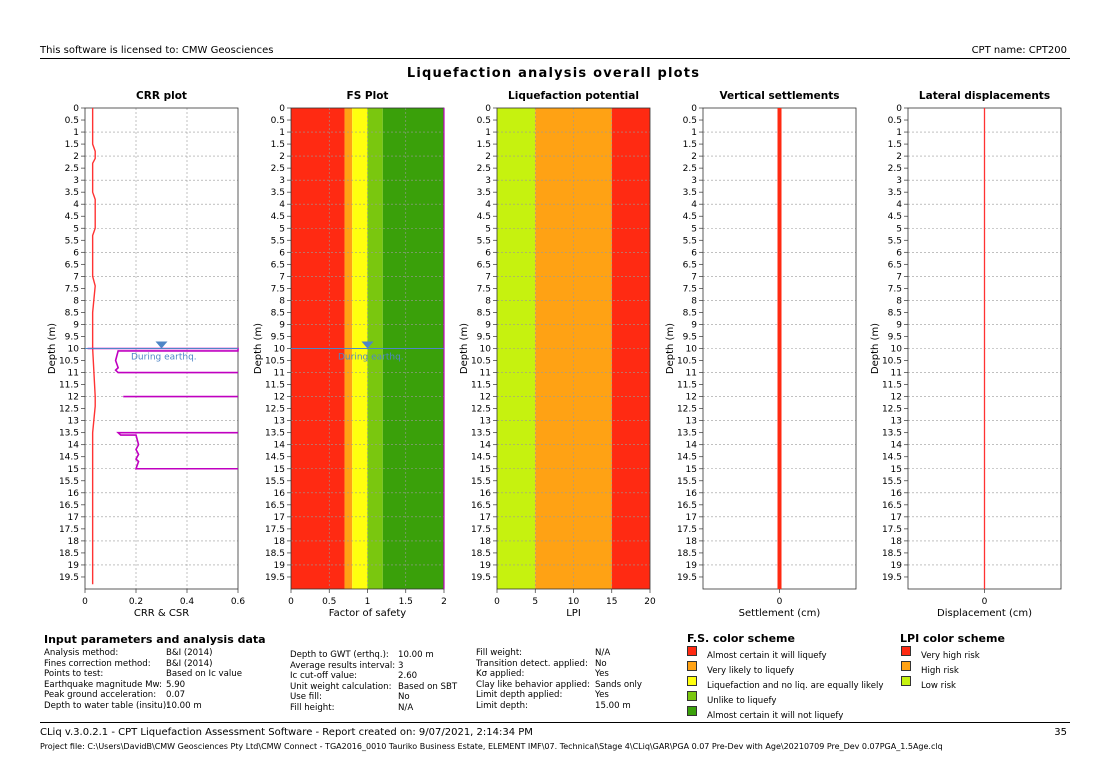  I want to click on param-value: 15.00 m, so click(613, 705).